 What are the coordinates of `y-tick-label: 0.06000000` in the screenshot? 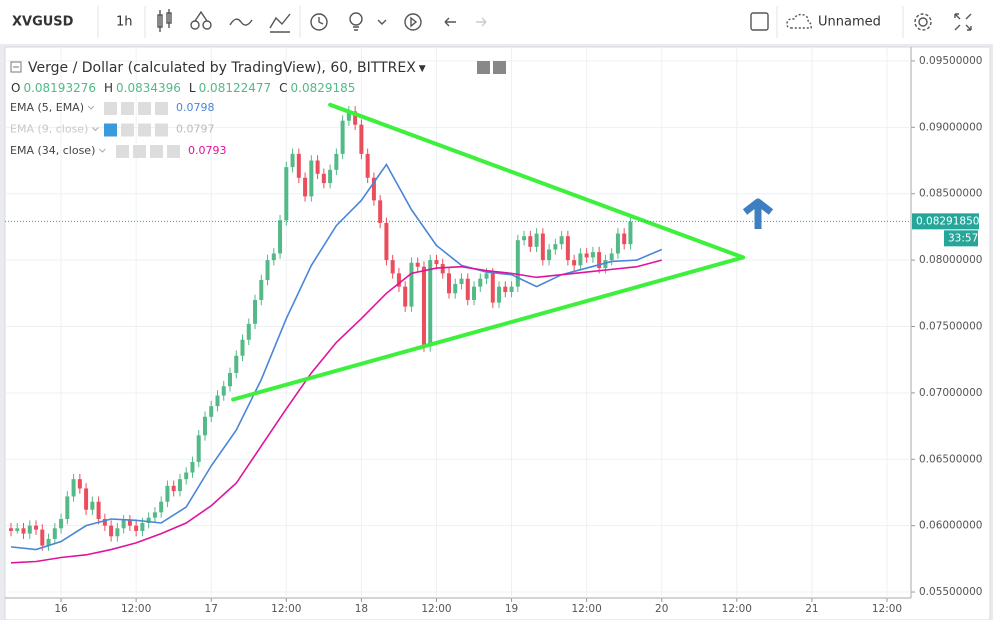 It's located at (950, 526).